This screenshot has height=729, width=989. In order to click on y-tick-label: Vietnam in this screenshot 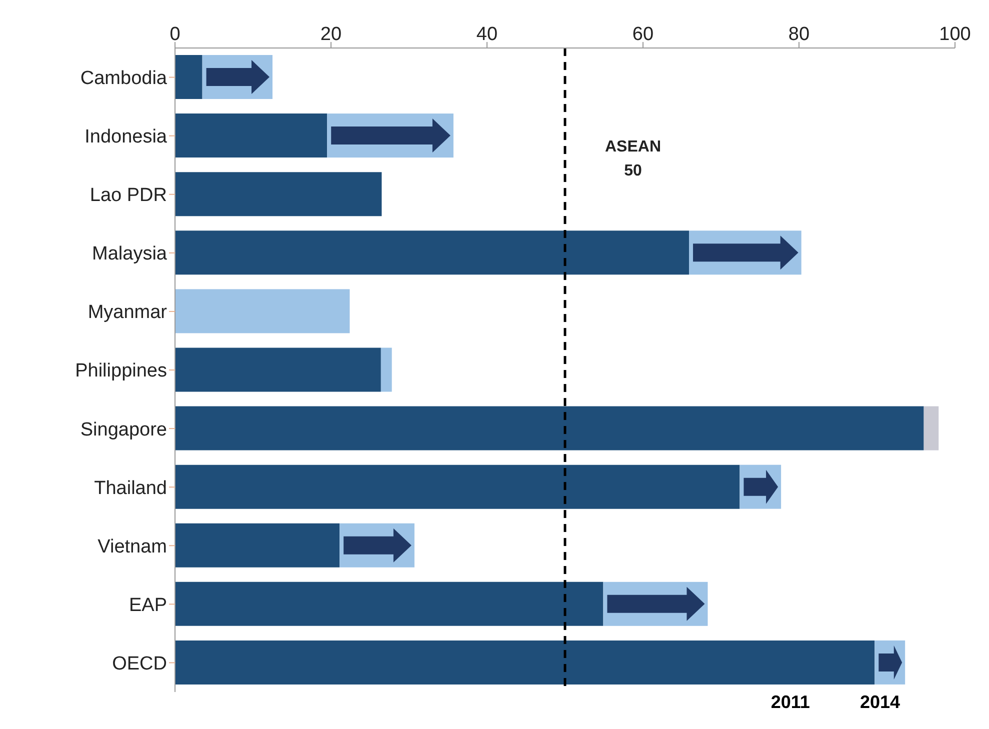, I will do `click(132, 547)`.